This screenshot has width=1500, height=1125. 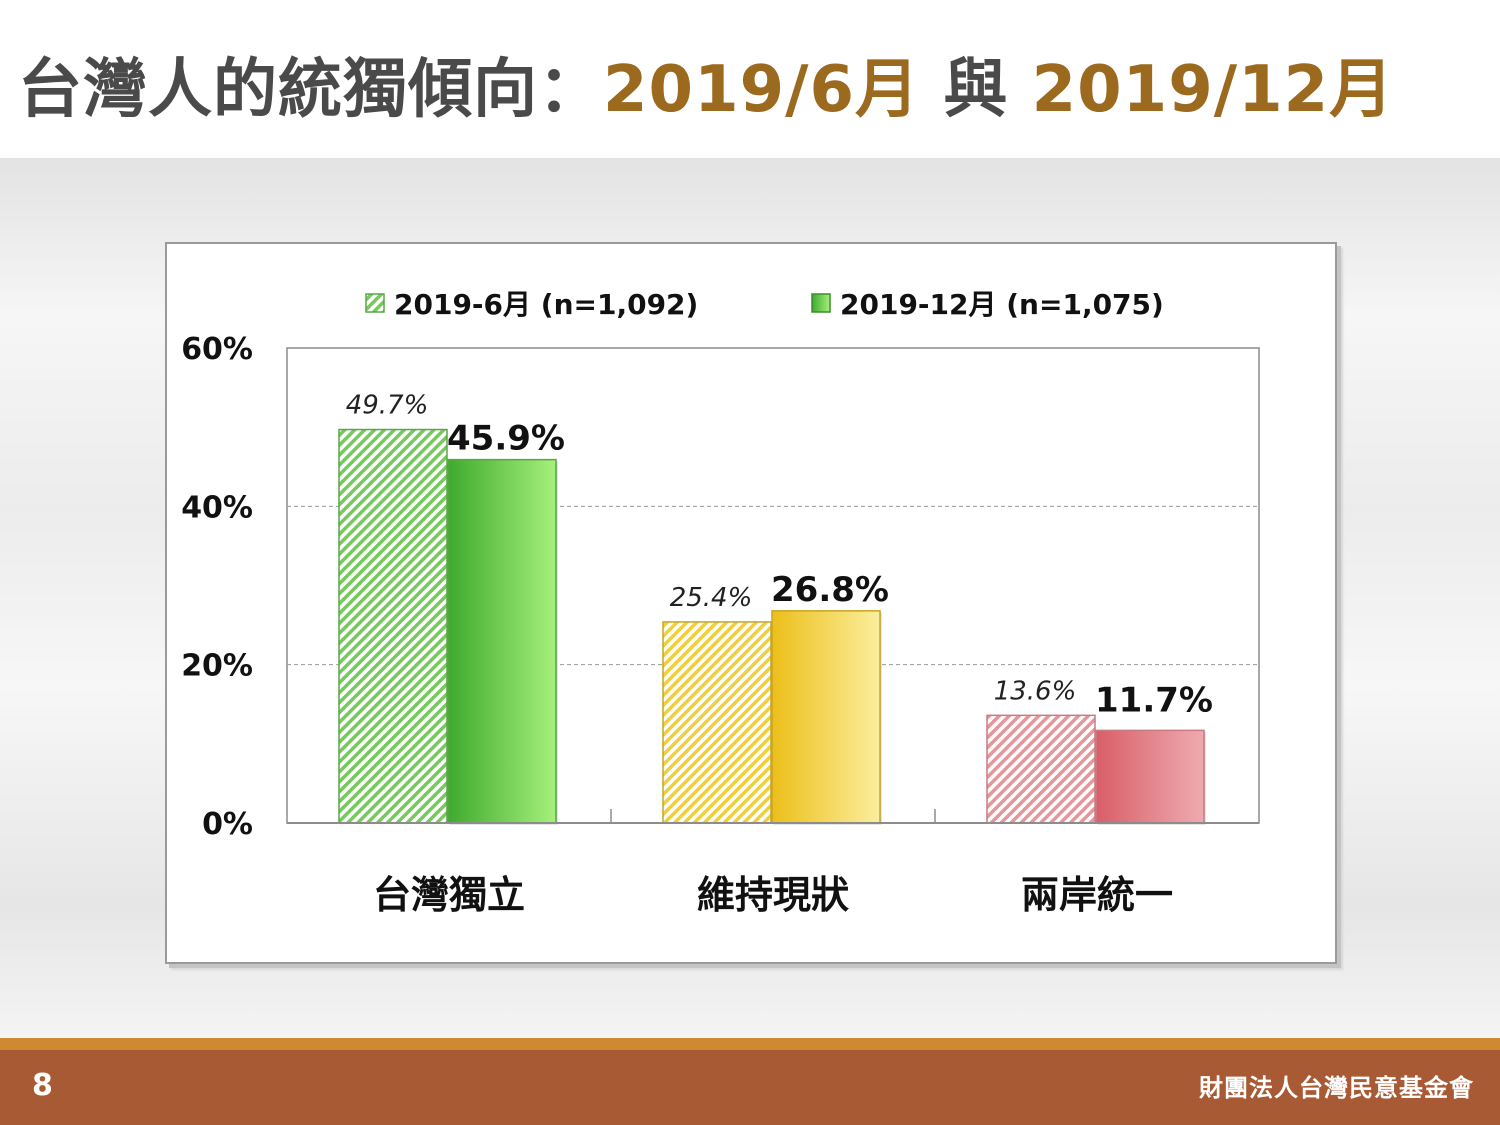 I want to click on page-title: 台灣人的統獨傾向：2019/6月 與 2019/12月, so click(x=706, y=84).